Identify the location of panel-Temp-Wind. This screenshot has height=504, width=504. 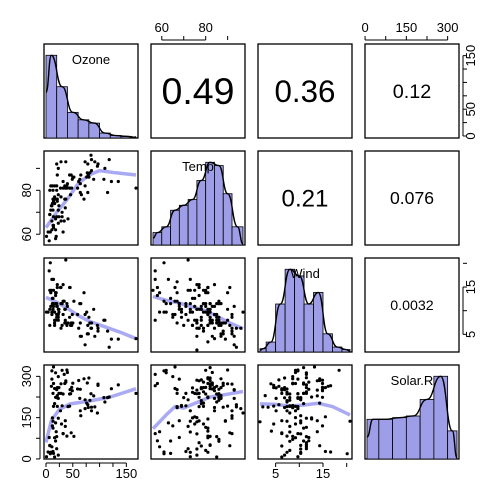
(305, 198).